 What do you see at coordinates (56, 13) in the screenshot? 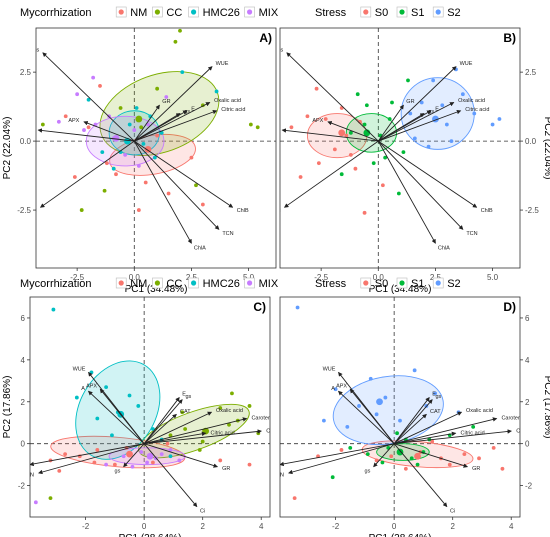
I see `legend-title: Mycorrhization` at bounding box center [56, 13].